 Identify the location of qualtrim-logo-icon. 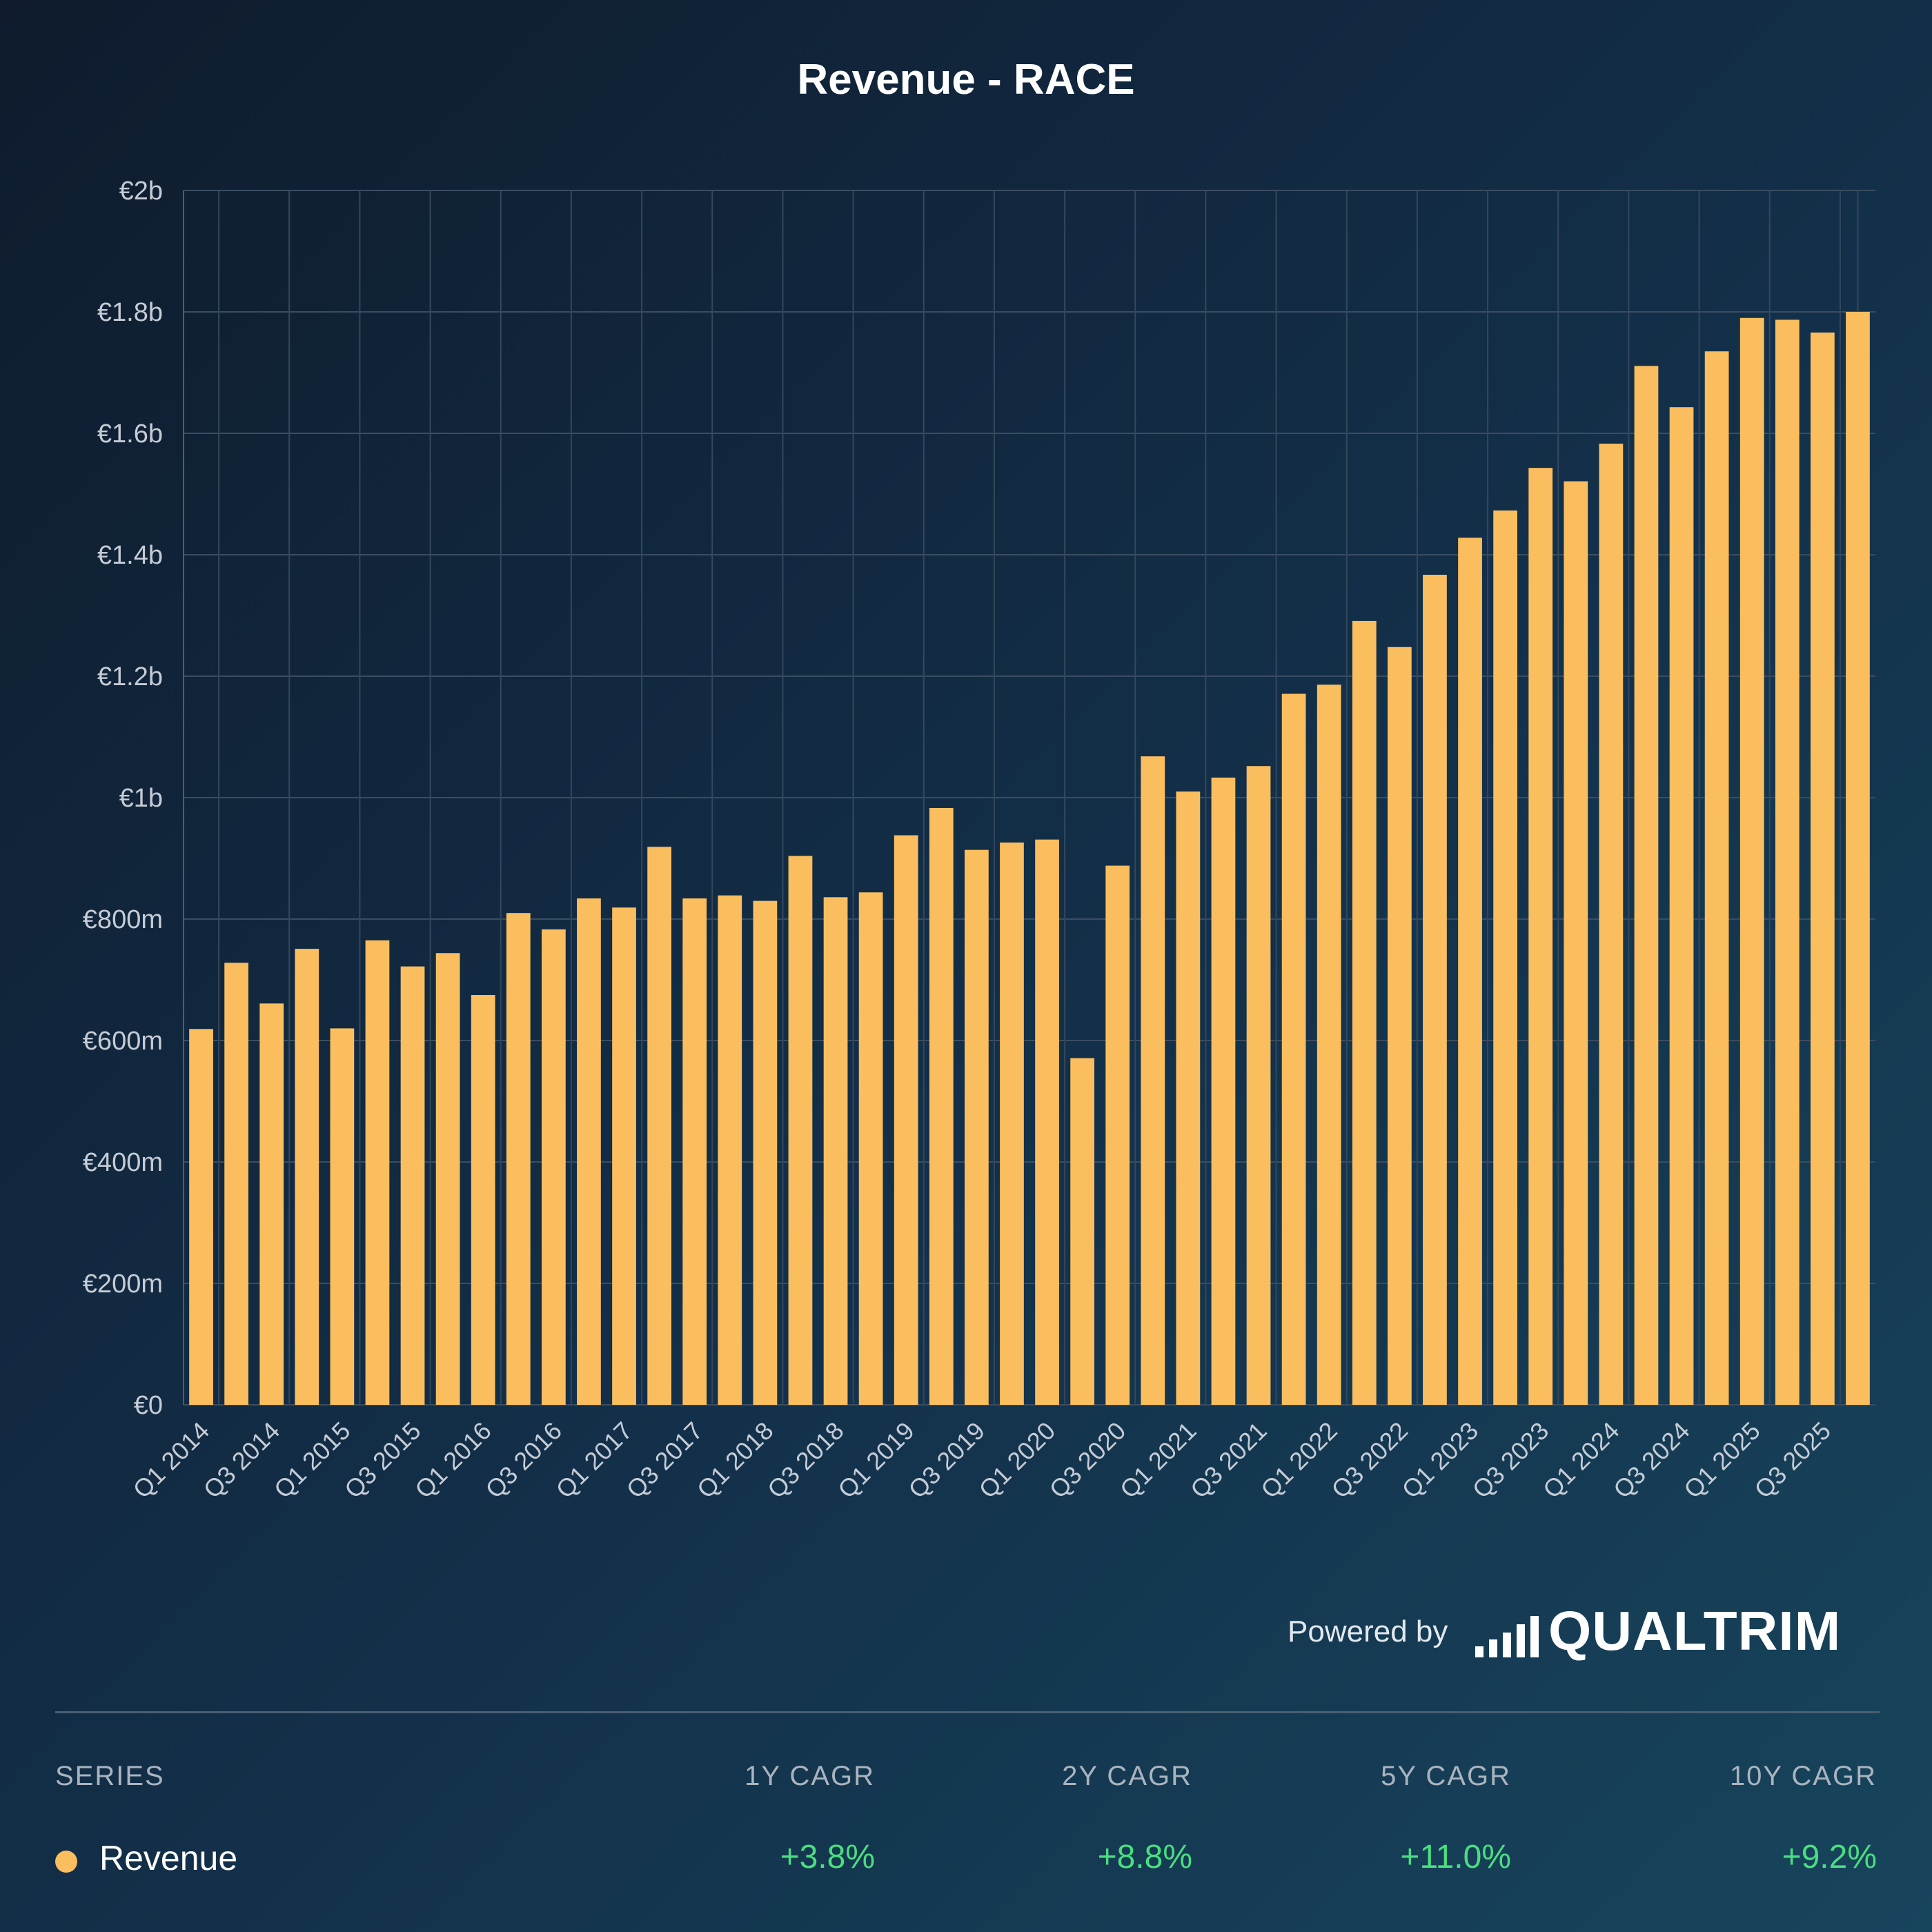
(1507, 1636).